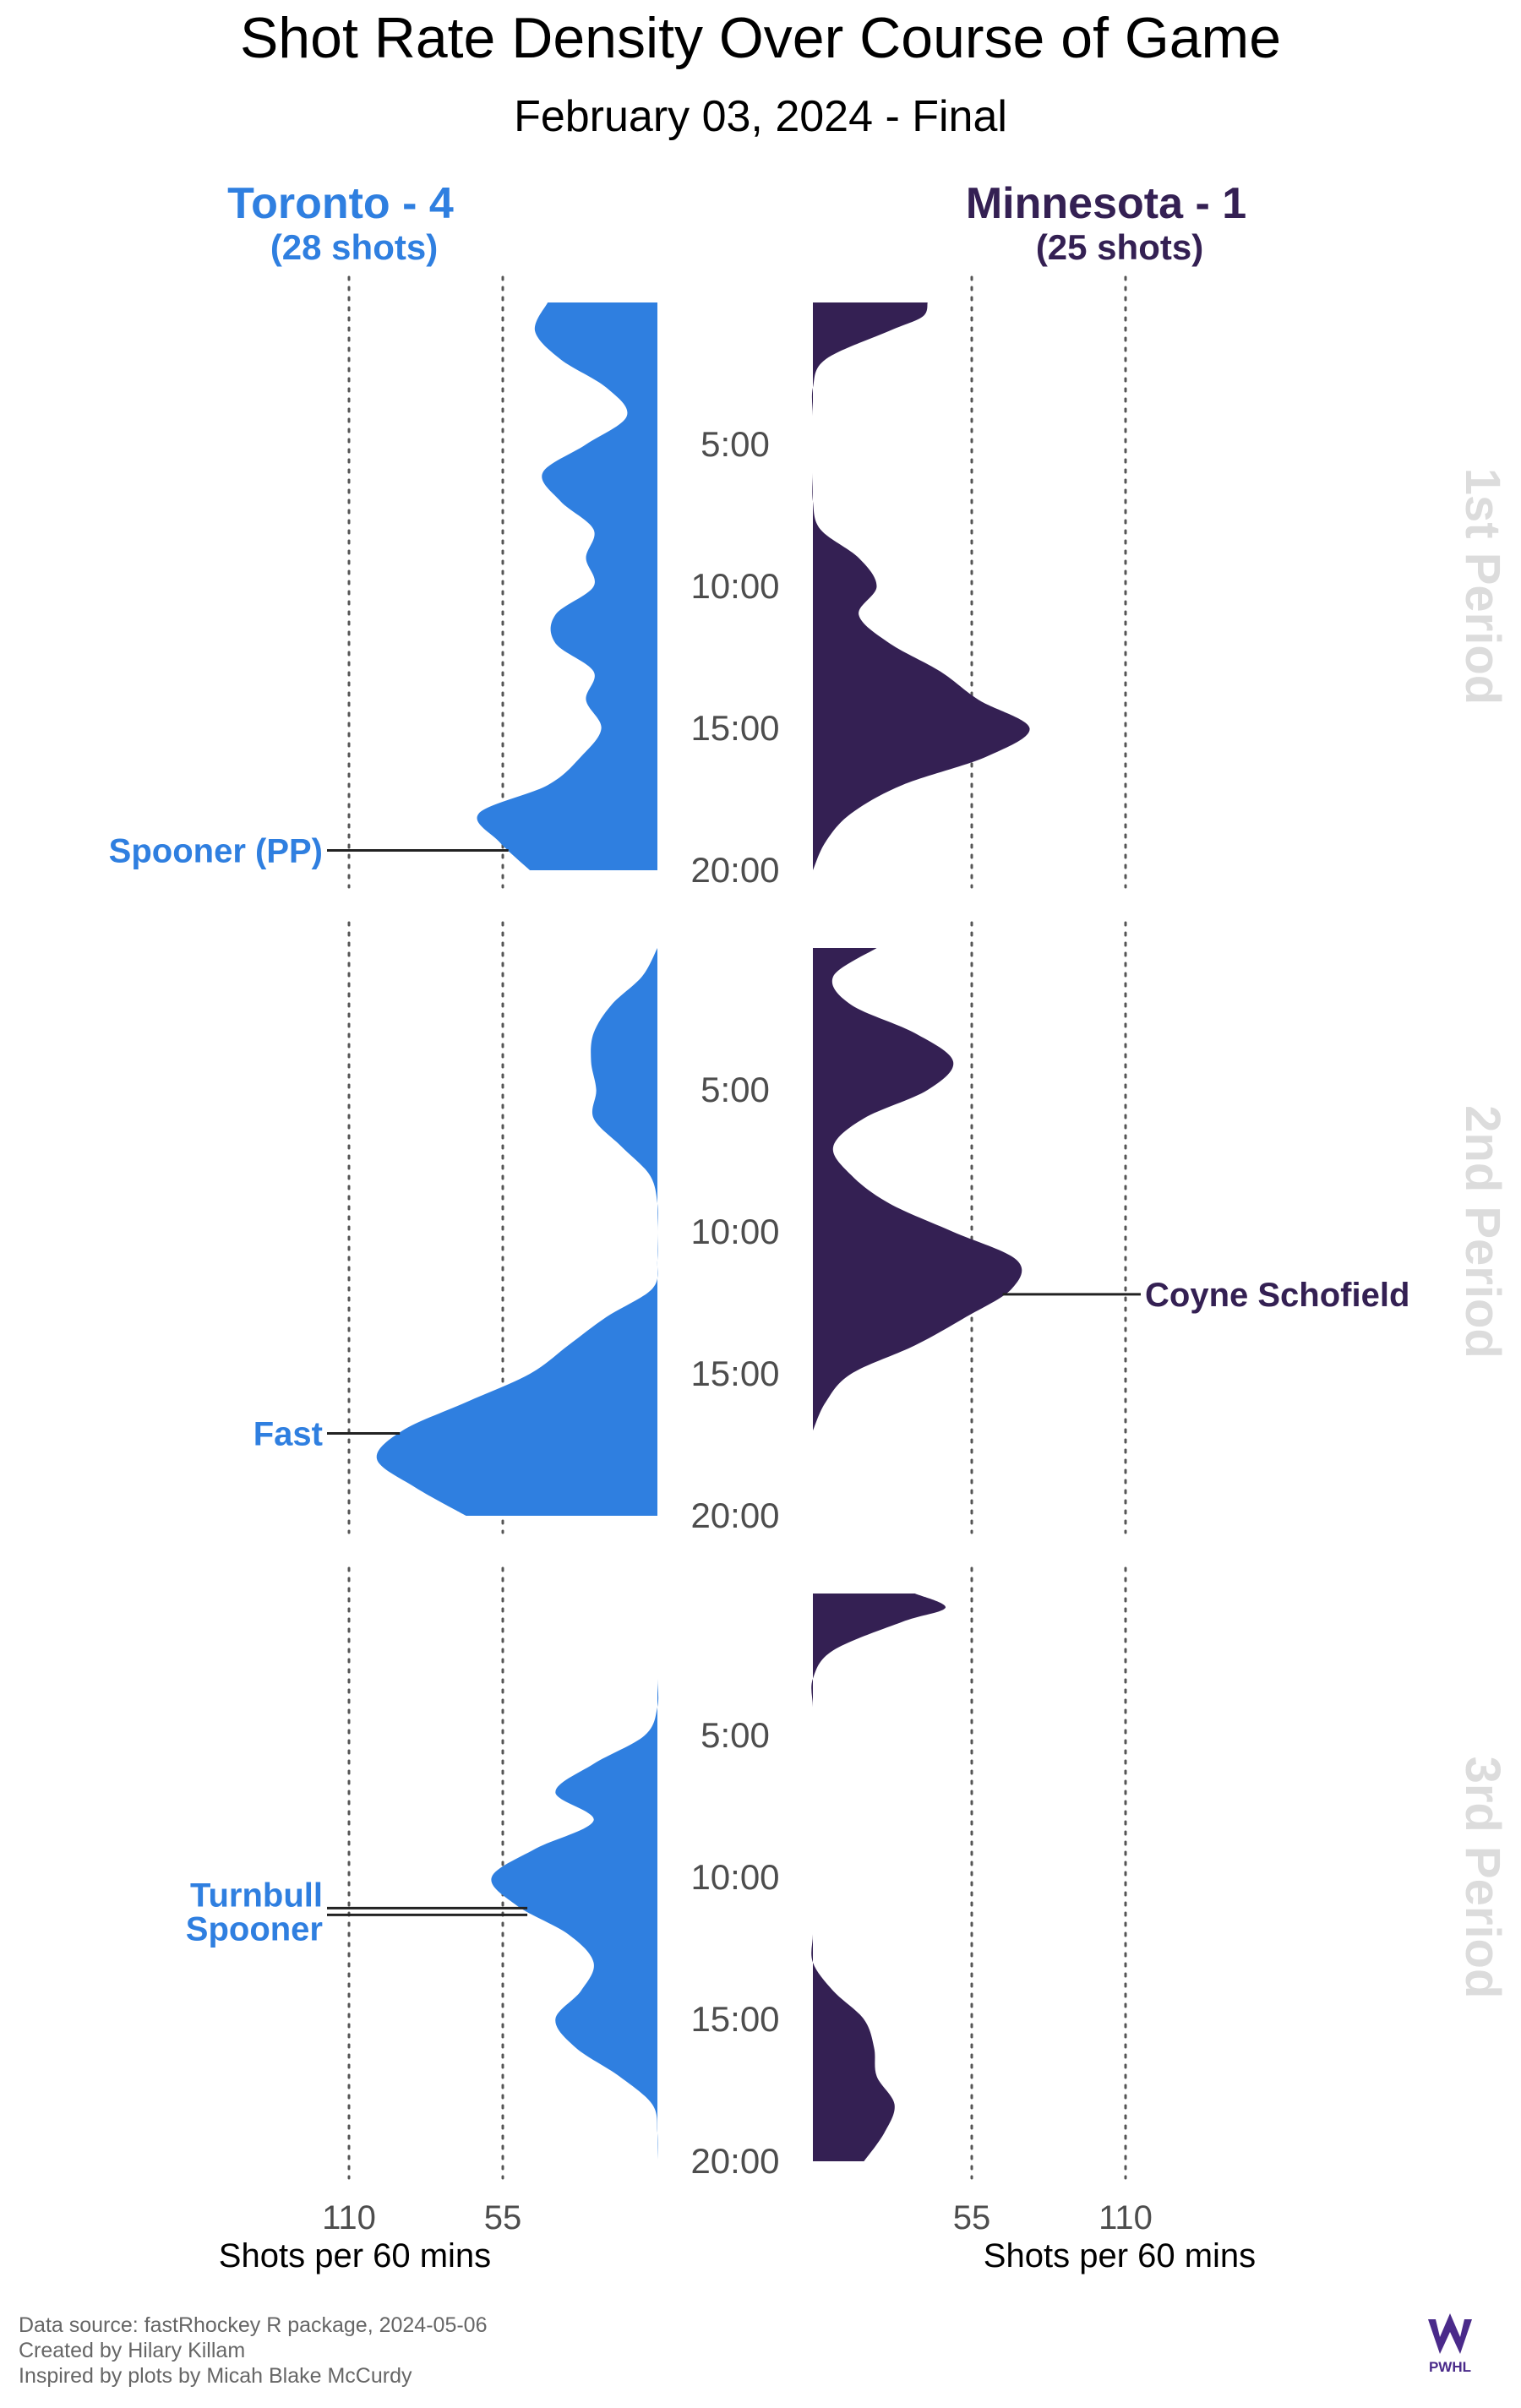 The image size is (1521, 2408). I want to click on pwhl-logo-text: PWHL, so click(1450, 2367).